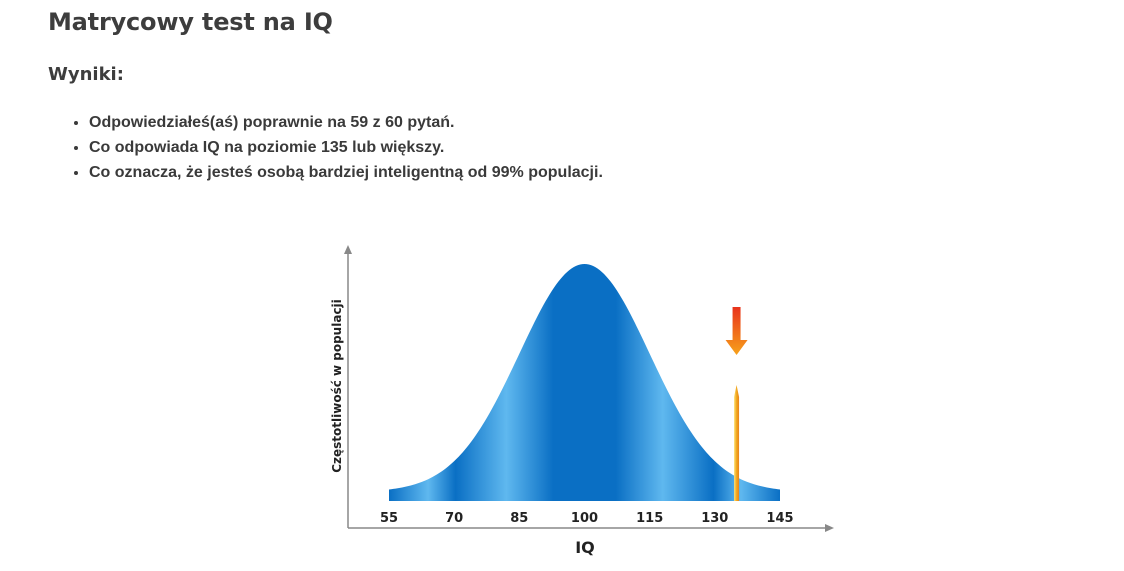  Describe the element at coordinates (779, 518) in the screenshot. I see `x-tick-label: 145` at that location.